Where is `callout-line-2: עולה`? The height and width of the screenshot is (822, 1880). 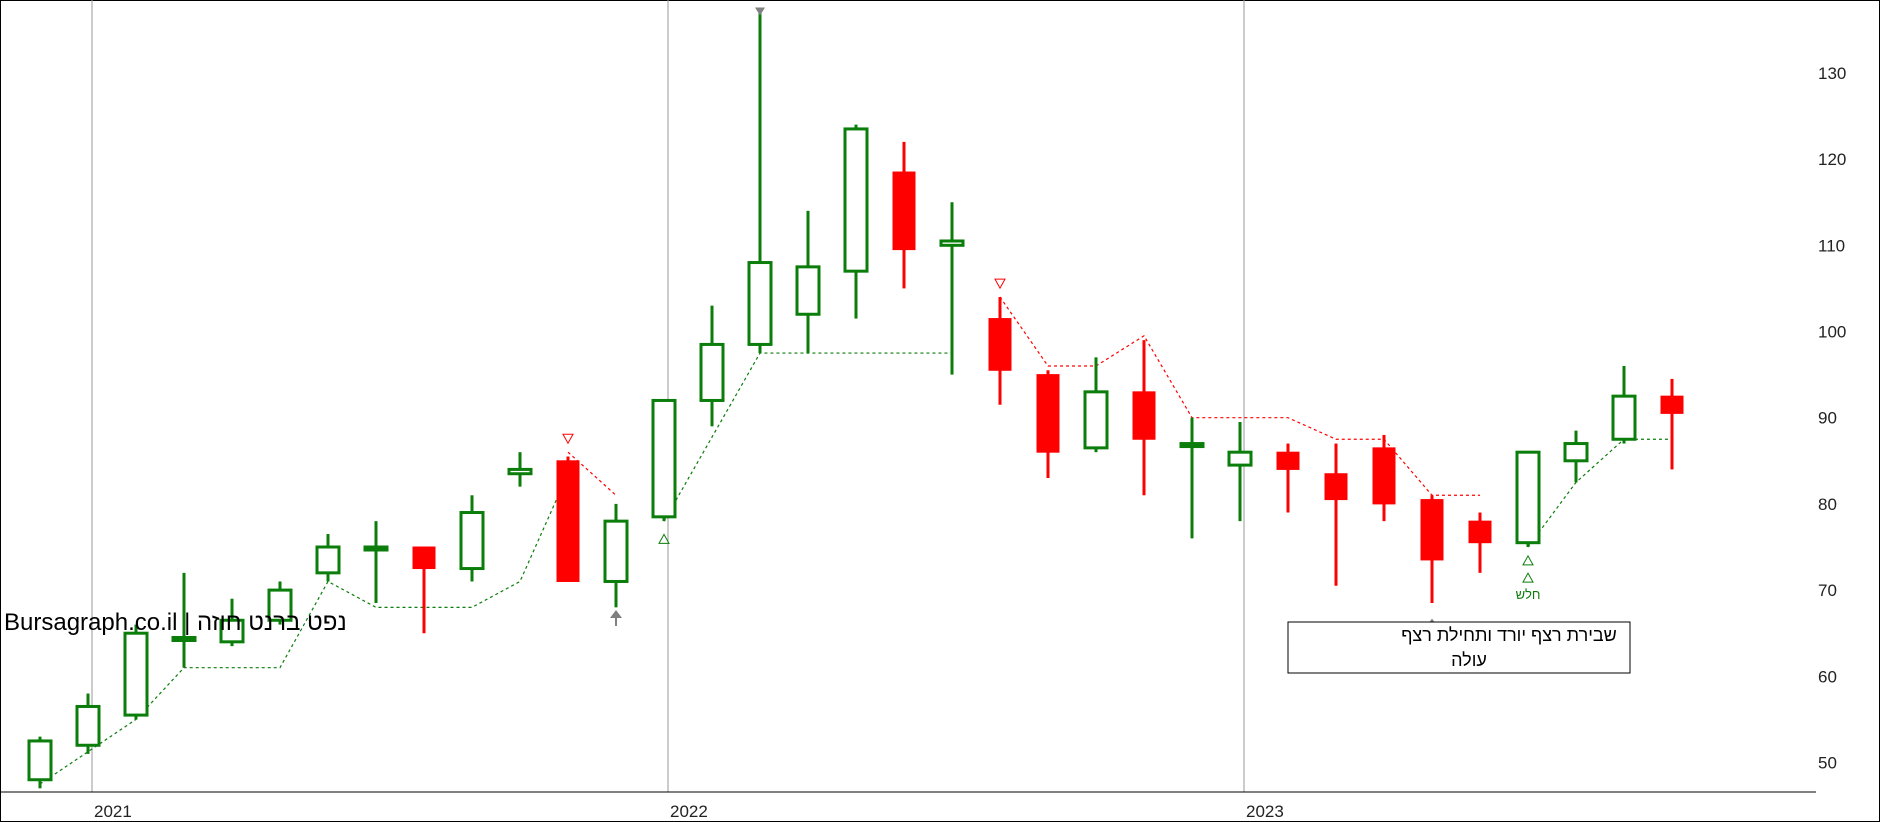
callout-line-2: עולה is located at coordinates (1469, 660).